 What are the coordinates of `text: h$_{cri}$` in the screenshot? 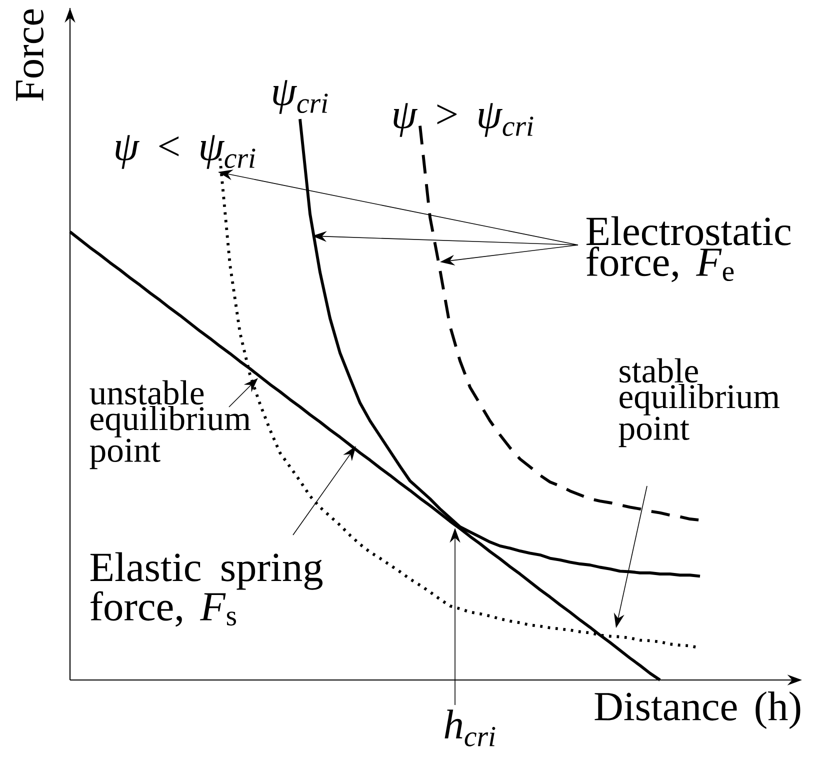 It's located at (470, 728).